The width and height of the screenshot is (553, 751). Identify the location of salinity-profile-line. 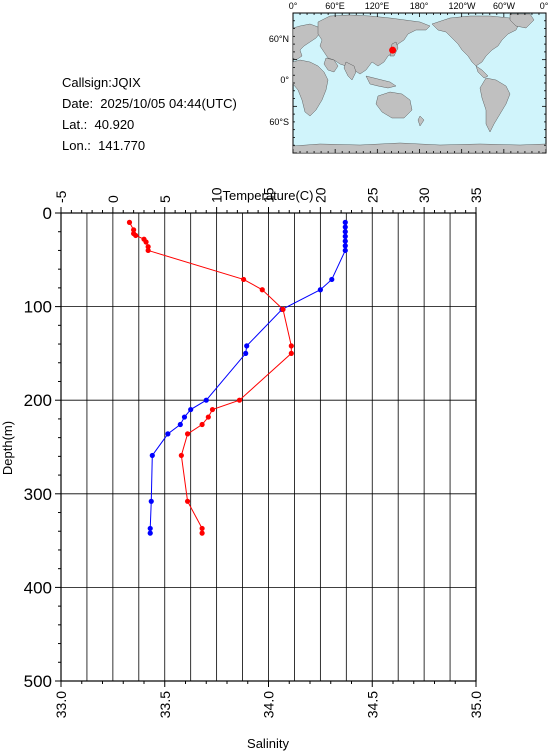
(210, 378).